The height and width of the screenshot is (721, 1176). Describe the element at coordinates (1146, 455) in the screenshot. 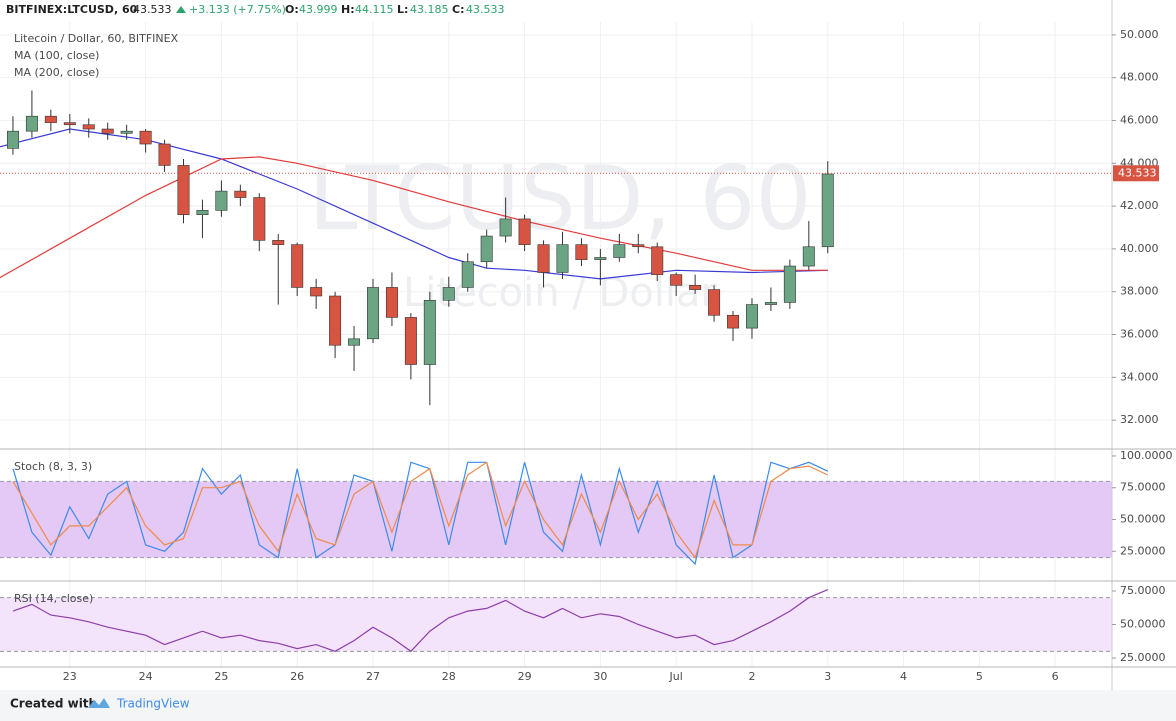

I see `y-tick-label: 100.0000` at that location.